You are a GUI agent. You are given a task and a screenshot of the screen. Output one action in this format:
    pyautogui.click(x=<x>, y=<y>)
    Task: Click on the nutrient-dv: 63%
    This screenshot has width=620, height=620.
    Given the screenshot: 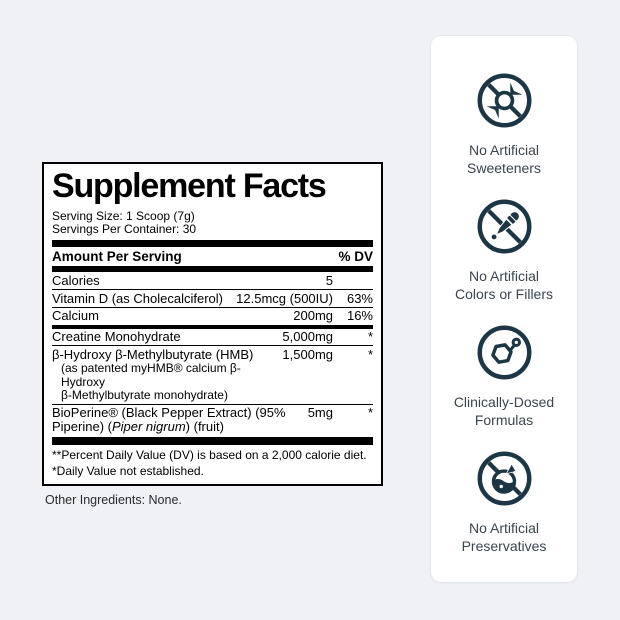 What is the action you would take?
    pyautogui.click(x=359, y=298)
    